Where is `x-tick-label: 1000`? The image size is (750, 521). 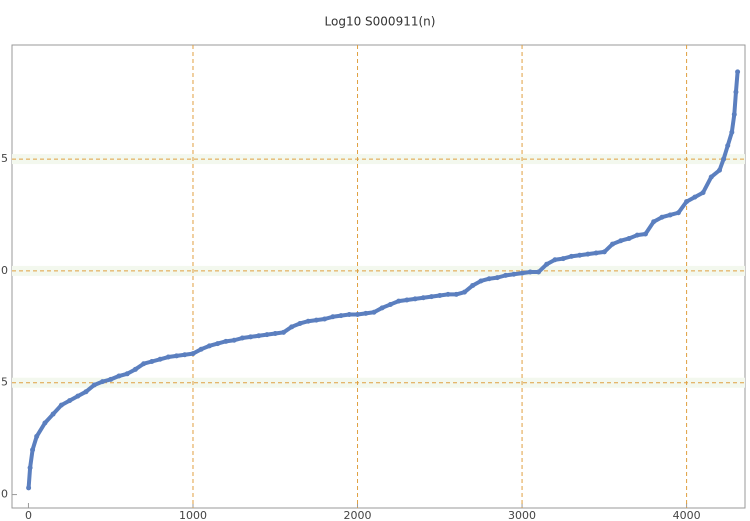
x-tick-label: 1000 is located at coordinates (193, 515).